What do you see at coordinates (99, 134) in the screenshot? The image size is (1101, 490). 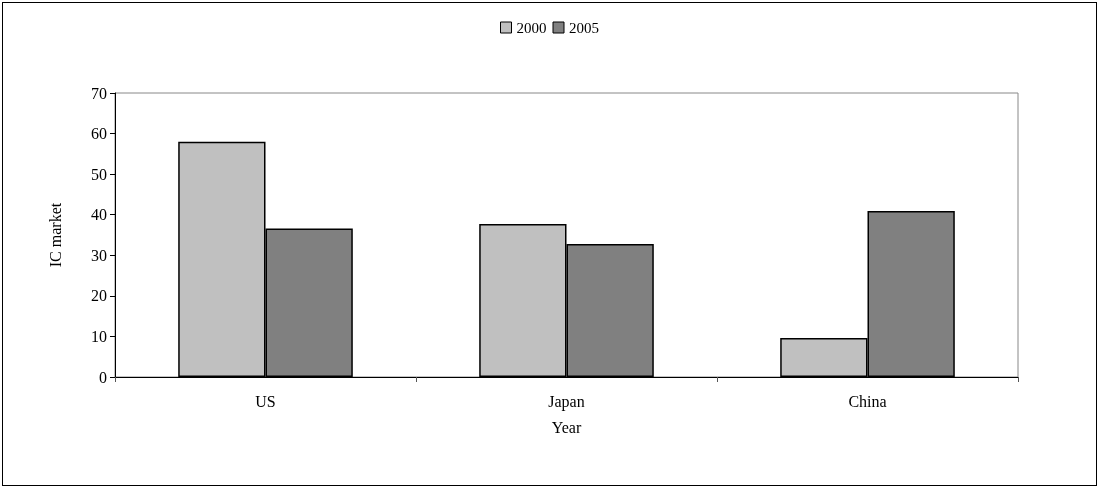 I see `y-tick-label: 60` at bounding box center [99, 134].